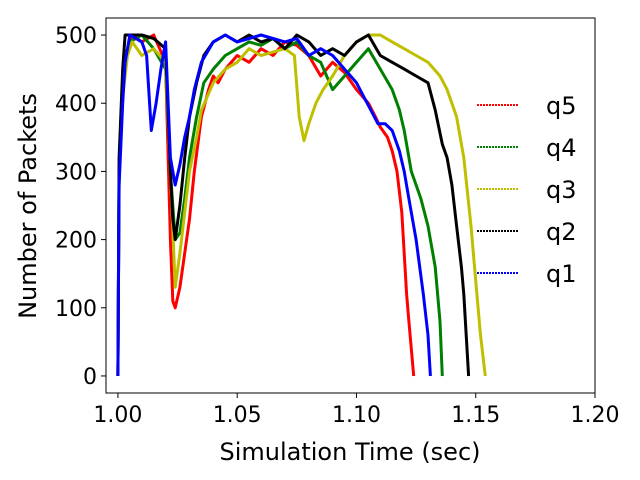 This screenshot has height=480, width=640. What do you see at coordinates (237, 415) in the screenshot?
I see `x-tick-label: 1.05` at bounding box center [237, 415].